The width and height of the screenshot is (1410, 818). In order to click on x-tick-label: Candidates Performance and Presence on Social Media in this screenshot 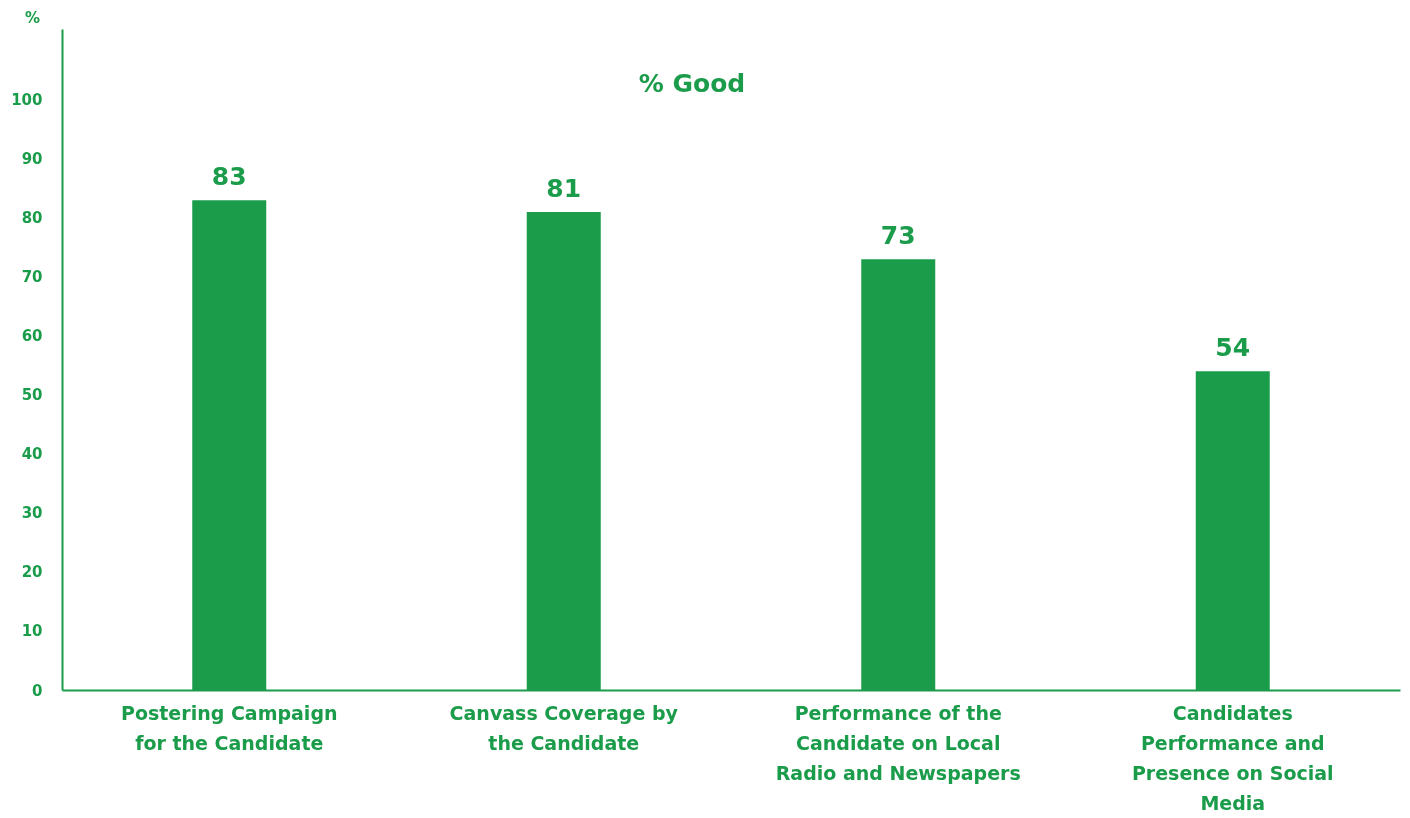, I will do `click(1232, 757)`.